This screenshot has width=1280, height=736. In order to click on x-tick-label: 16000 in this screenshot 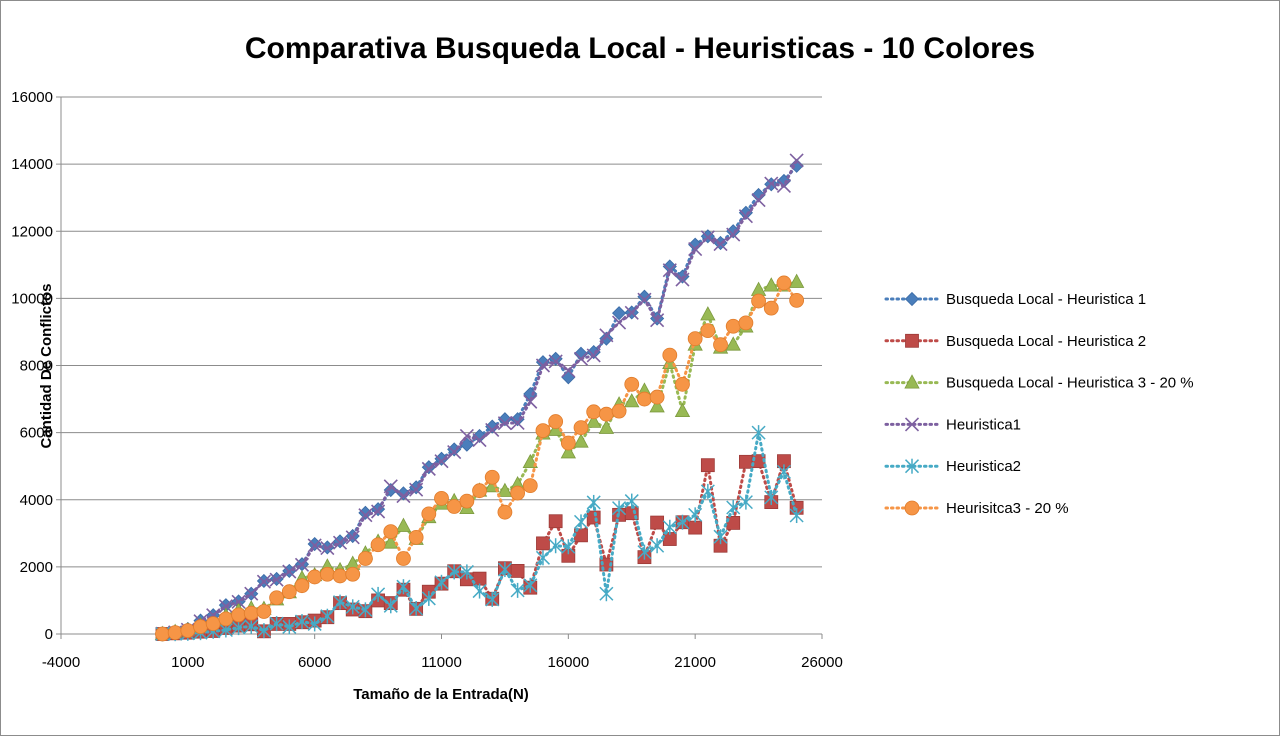, I will do `click(568, 662)`.